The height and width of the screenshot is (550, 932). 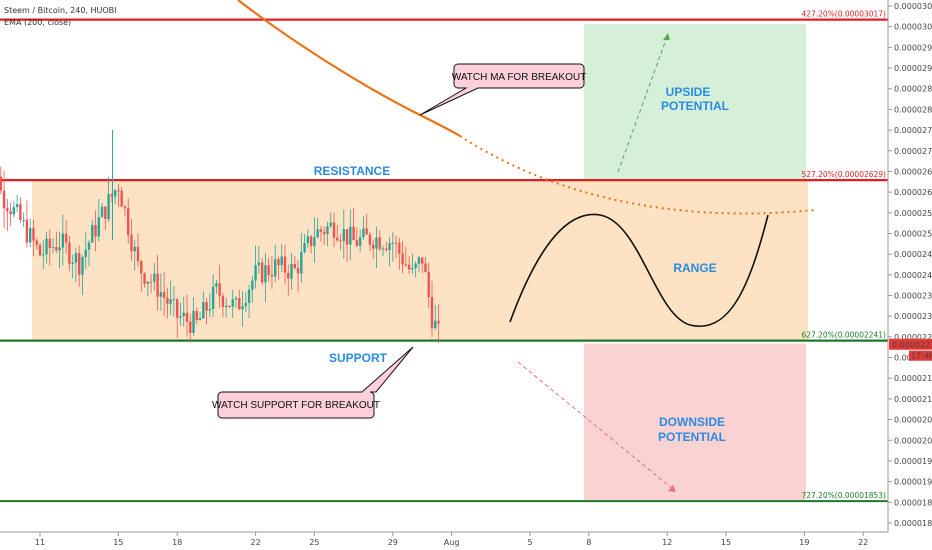 I want to click on time-tick-label: 18, so click(x=177, y=542).